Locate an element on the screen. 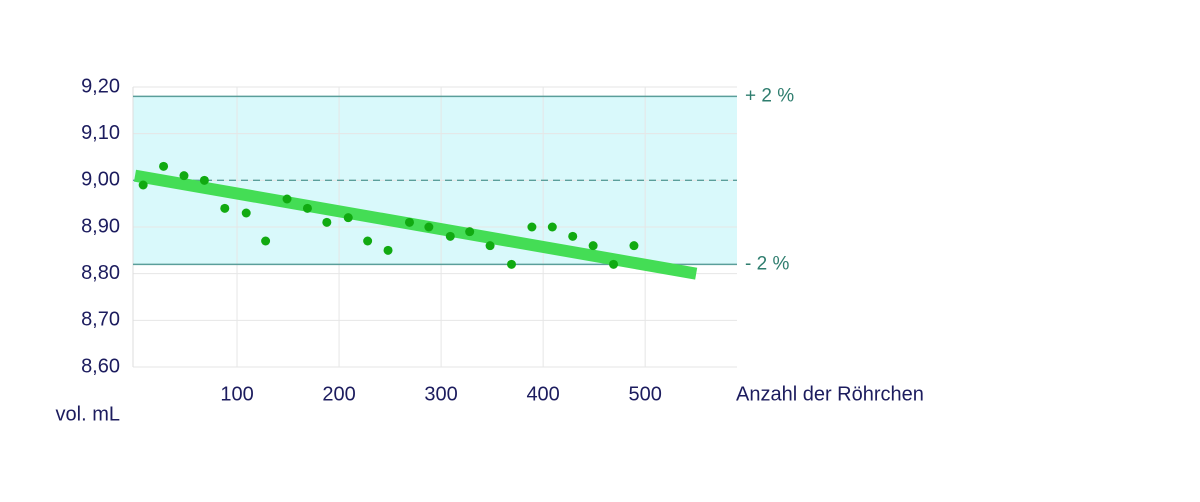 The image size is (1200, 502). x-tick-label: 300 is located at coordinates (440, 394).